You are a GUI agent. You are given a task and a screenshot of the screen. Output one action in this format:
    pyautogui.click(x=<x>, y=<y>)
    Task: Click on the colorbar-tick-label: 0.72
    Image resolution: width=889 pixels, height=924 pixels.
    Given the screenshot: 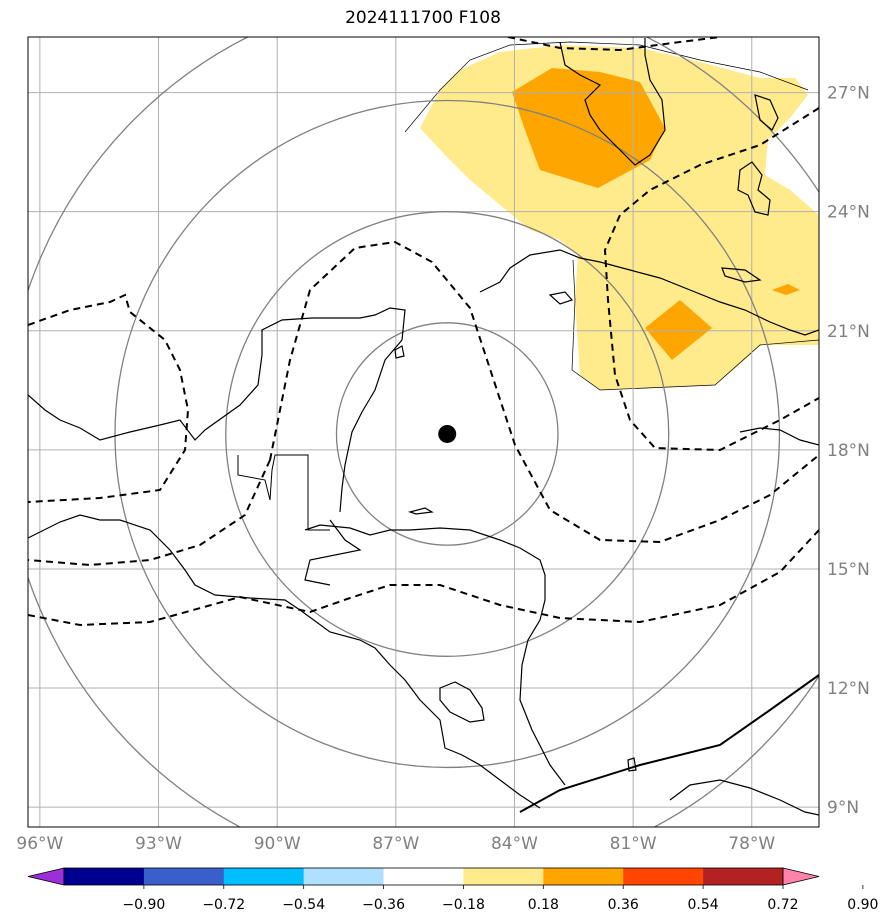 What is the action you would take?
    pyautogui.click(x=782, y=905)
    